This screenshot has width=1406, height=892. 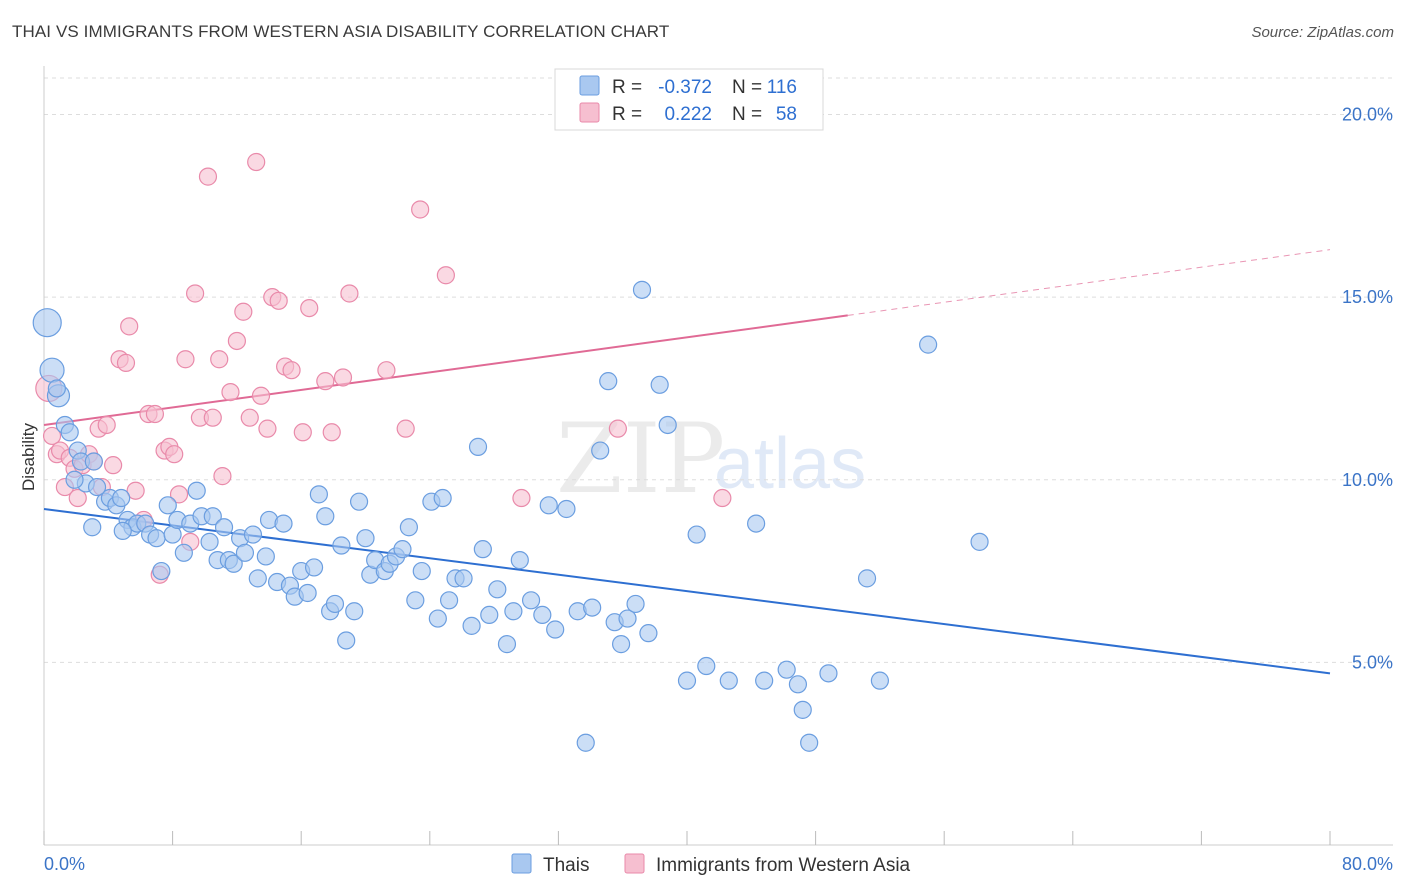 I want to click on watermark: ZIP atlas, so click(x=711, y=459).